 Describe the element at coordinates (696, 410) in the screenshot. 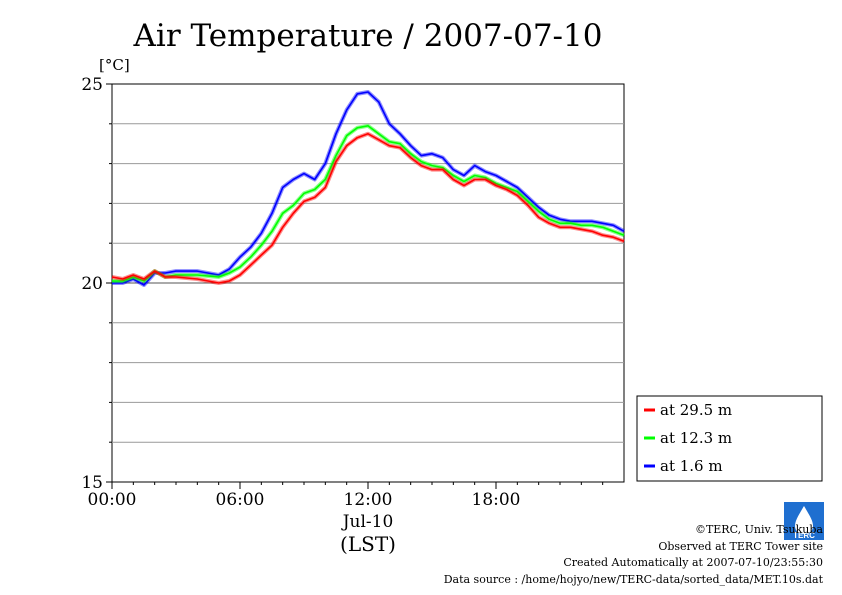

I see `legend-label: at 29.5 m` at that location.